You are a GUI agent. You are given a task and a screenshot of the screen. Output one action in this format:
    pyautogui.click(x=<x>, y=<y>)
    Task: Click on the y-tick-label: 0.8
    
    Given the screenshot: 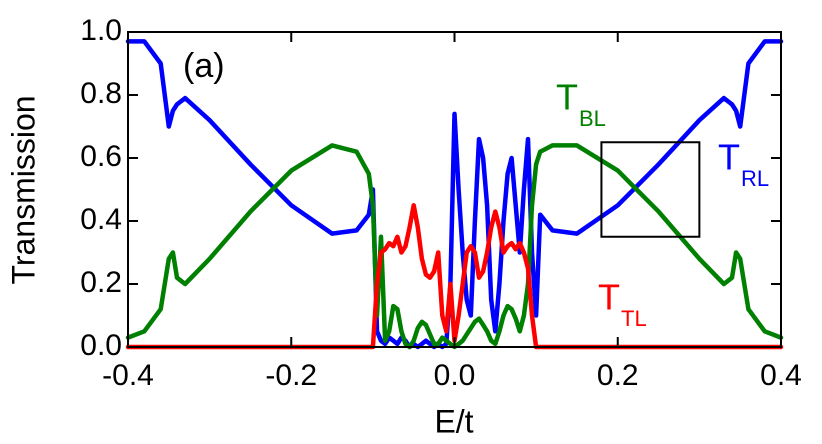 What is the action you would take?
    pyautogui.click(x=101, y=93)
    